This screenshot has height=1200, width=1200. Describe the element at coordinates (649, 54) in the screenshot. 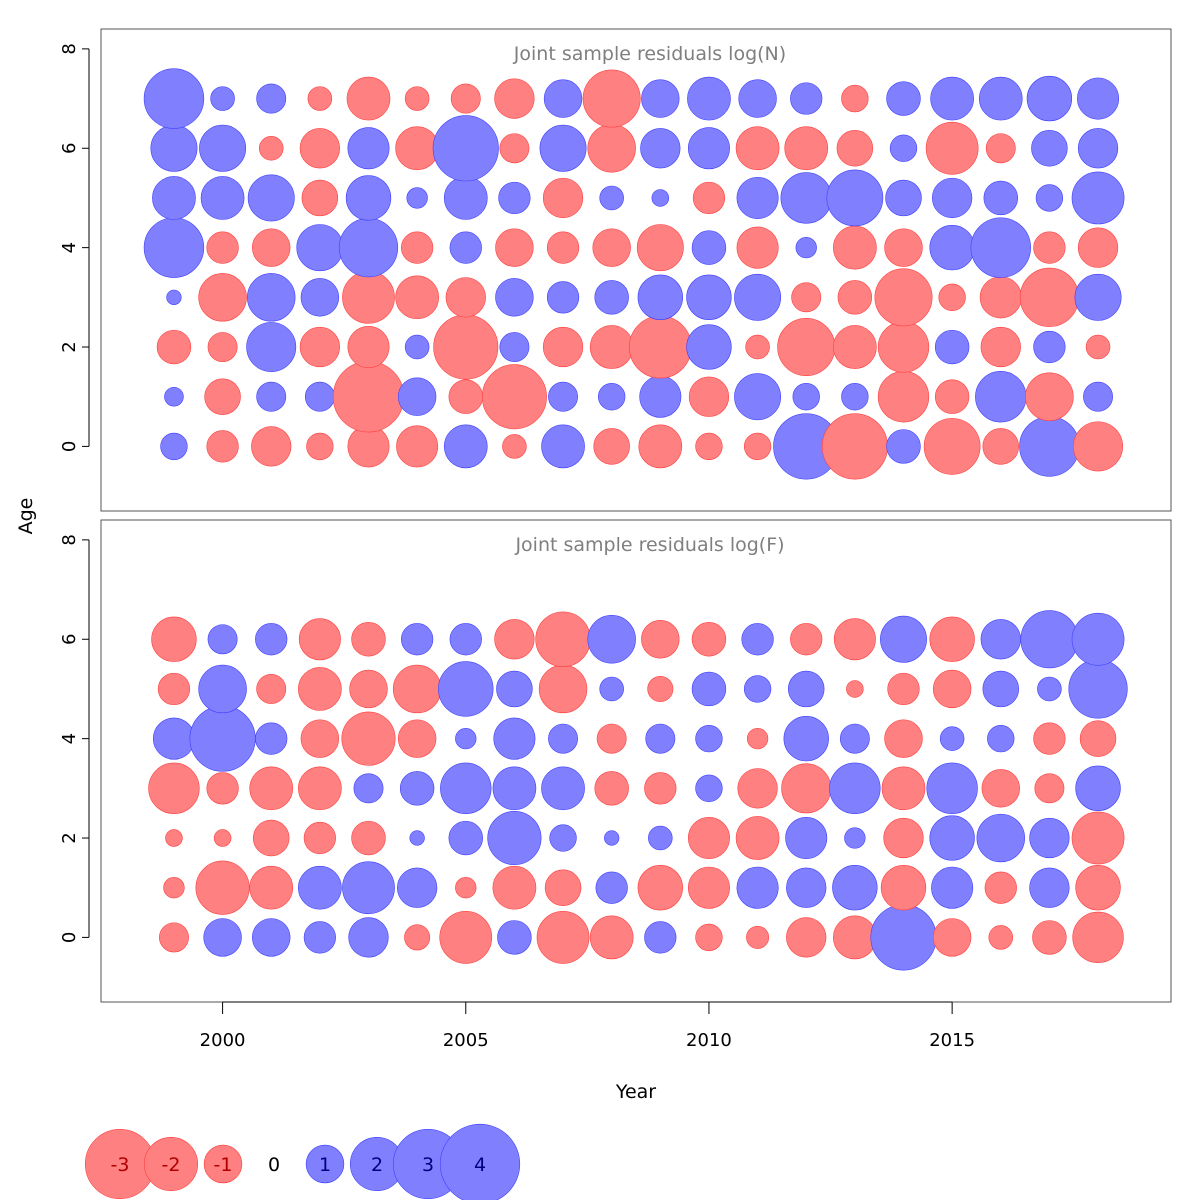

I see `panel-title: Joint sample residuals log(N)` at that location.